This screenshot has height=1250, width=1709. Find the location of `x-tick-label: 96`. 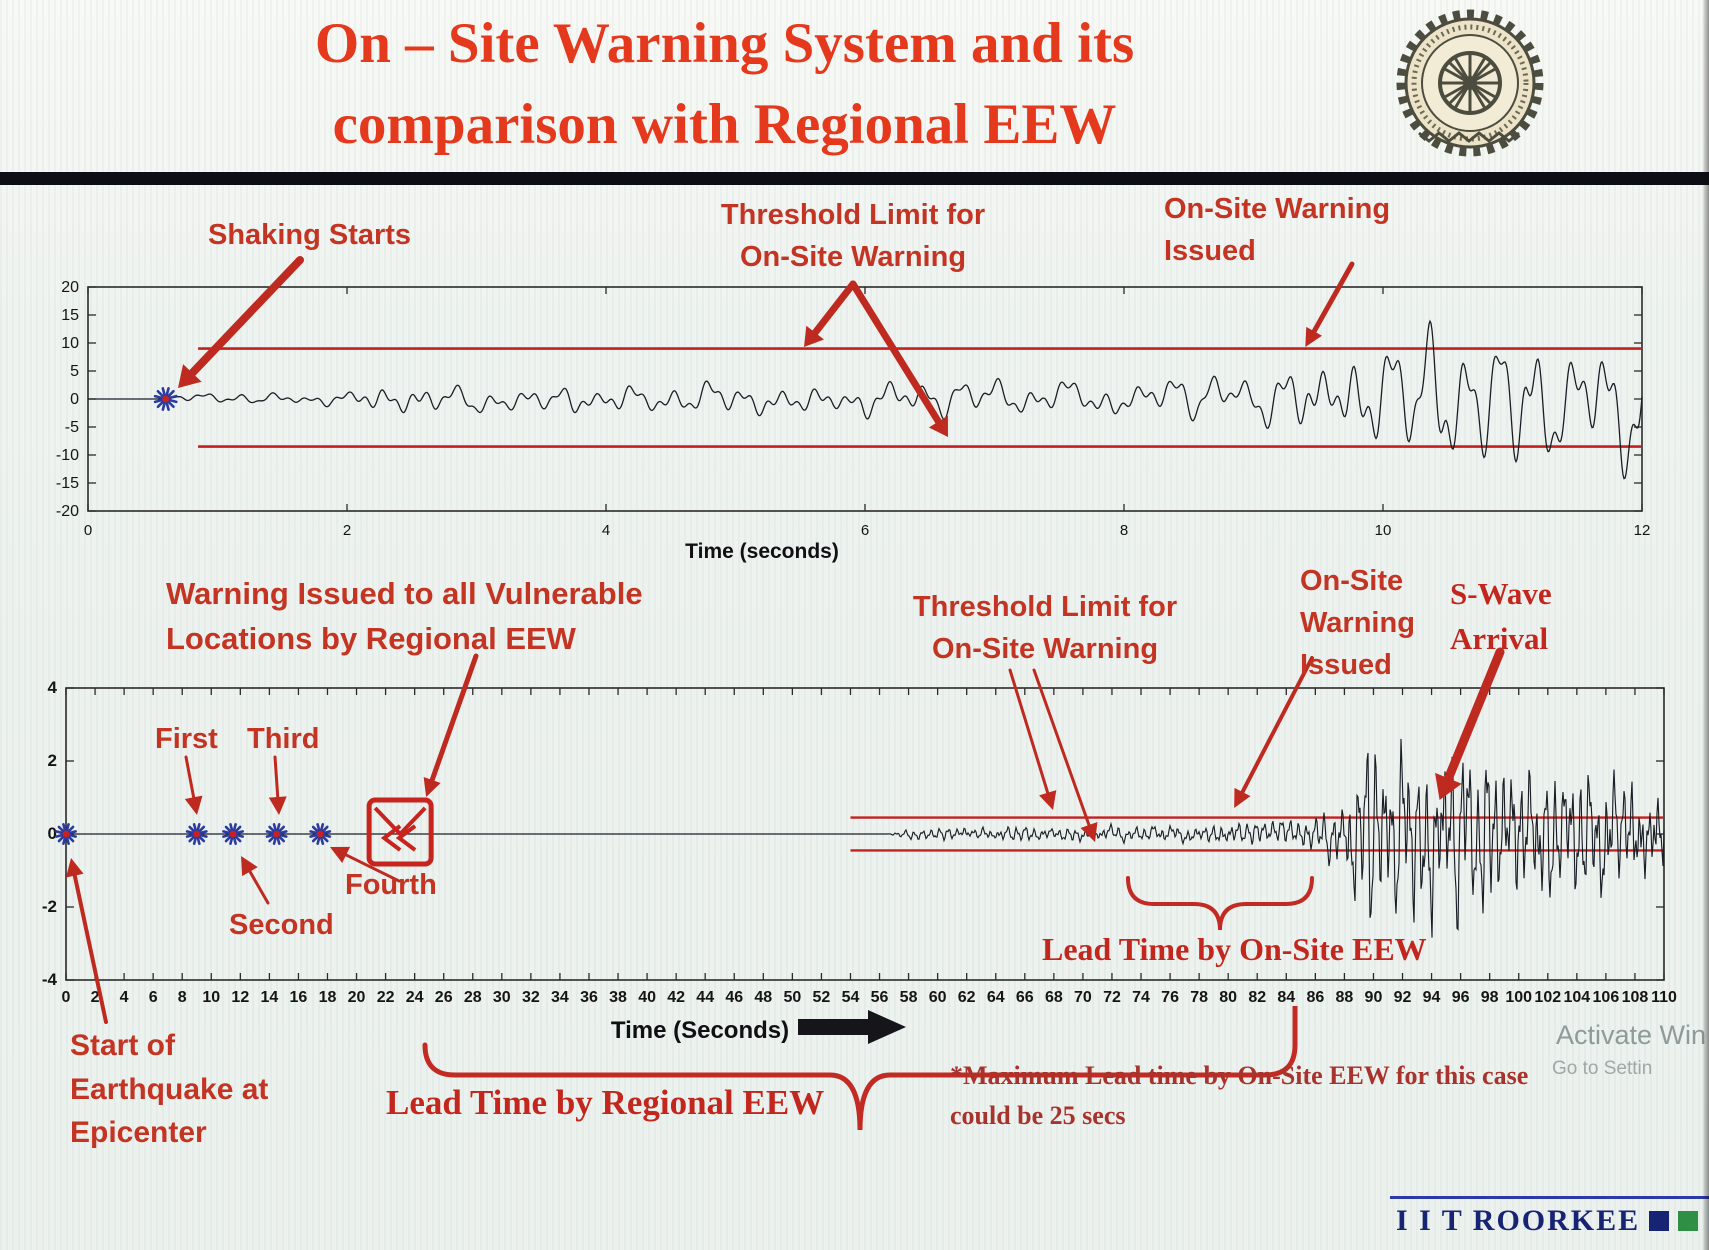

x-tick-label: 96 is located at coordinates (1461, 997).